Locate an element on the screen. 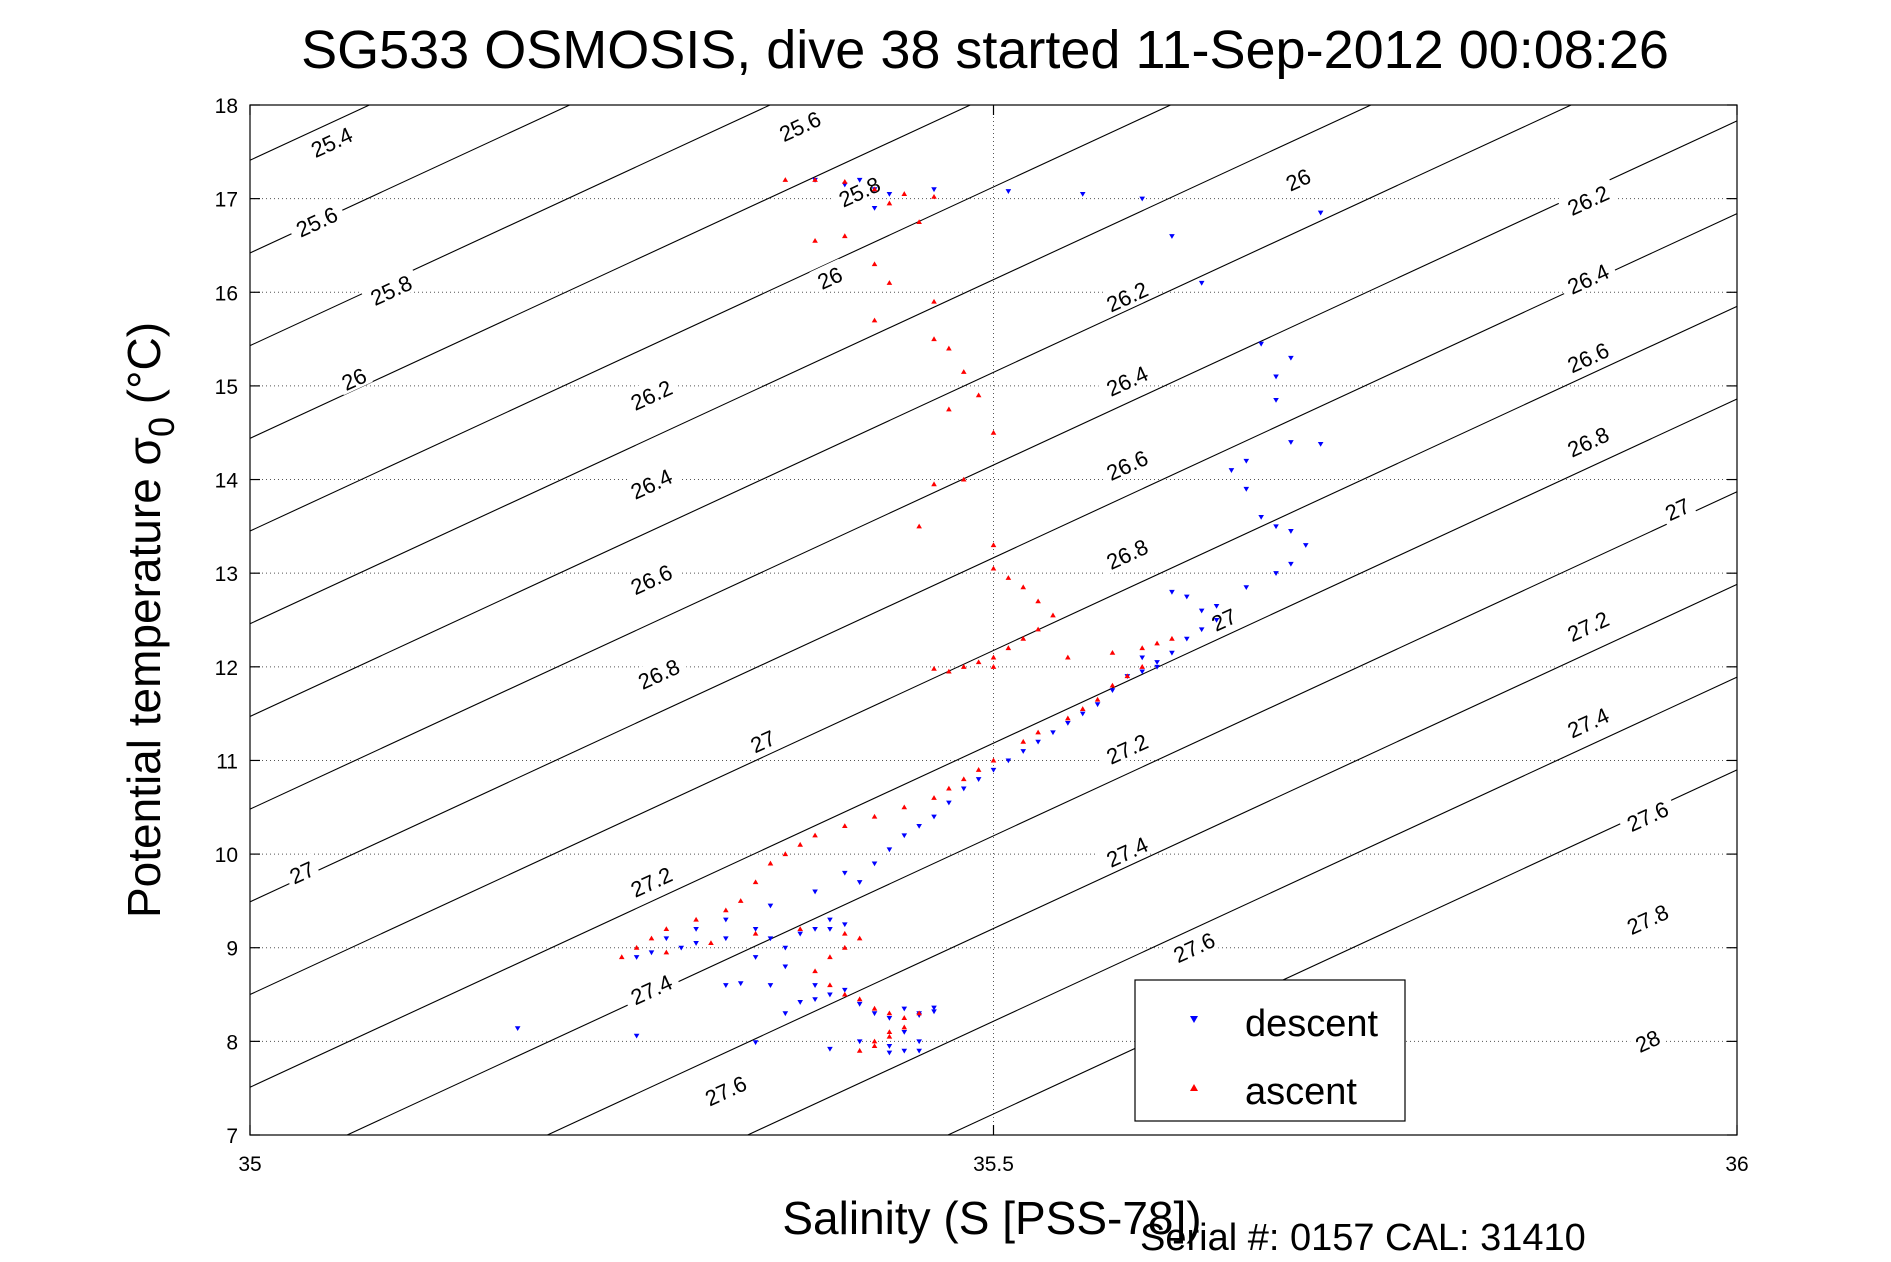 The width and height of the screenshot is (1891, 1262). y-tick-label: 13 is located at coordinates (226, 574).